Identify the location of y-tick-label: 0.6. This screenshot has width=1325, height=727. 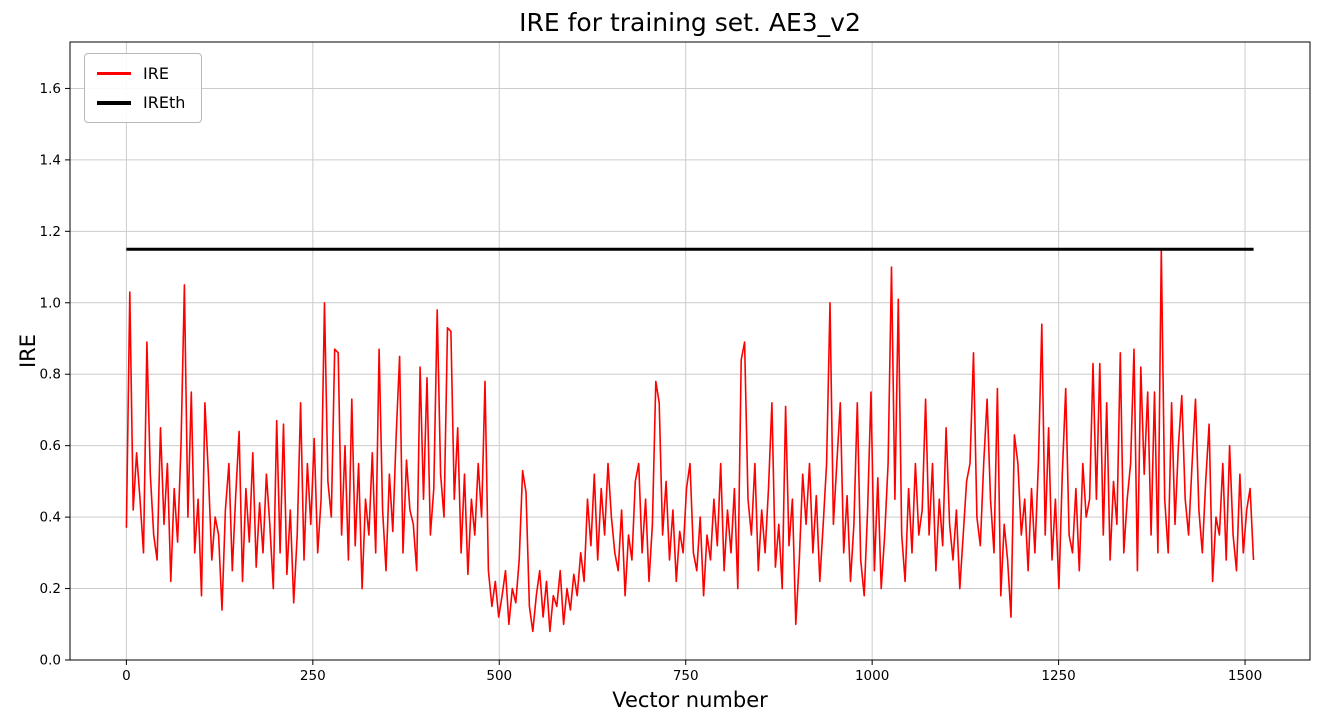
(50, 446).